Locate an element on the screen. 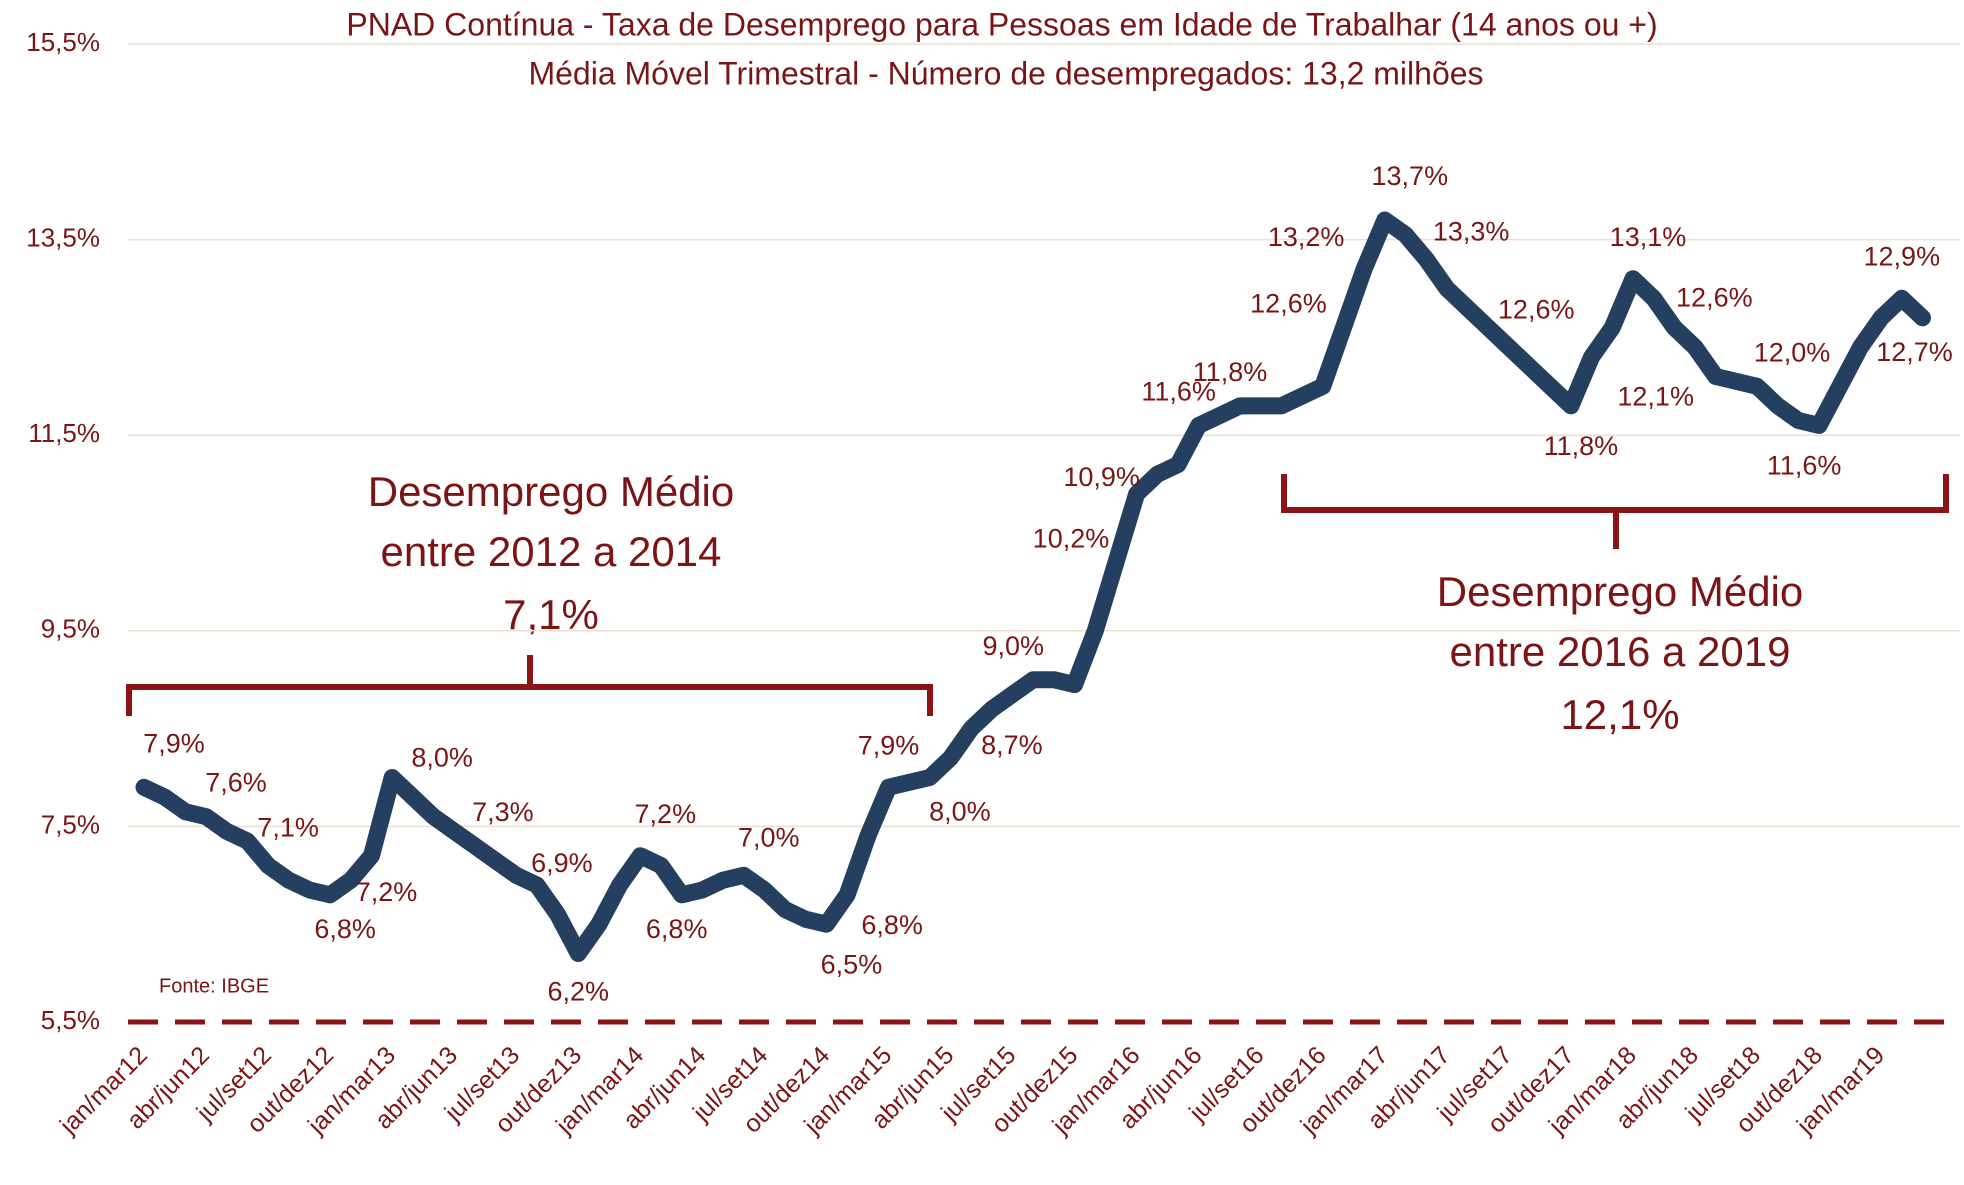 This screenshot has height=1185, width=1964. data-label: 12,7% is located at coordinates (1914, 352).